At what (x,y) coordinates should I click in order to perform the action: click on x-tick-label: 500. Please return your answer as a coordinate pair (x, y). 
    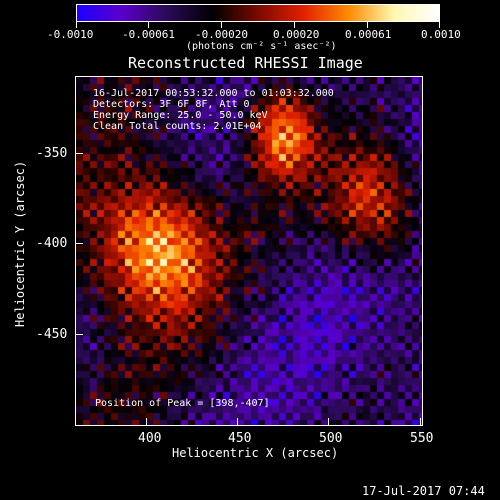
    Looking at the image, I should click on (331, 438).